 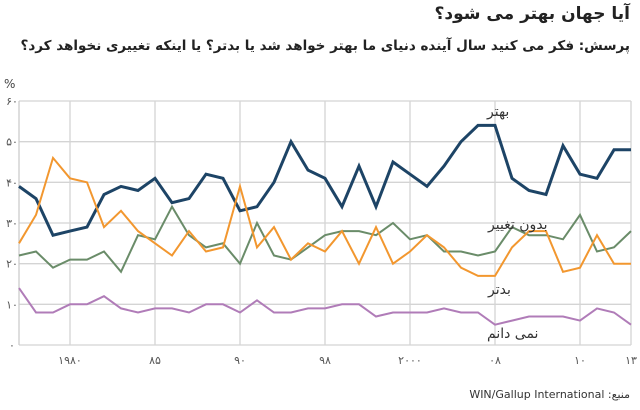 I want to click on series-label: بدتر, so click(x=499, y=290).